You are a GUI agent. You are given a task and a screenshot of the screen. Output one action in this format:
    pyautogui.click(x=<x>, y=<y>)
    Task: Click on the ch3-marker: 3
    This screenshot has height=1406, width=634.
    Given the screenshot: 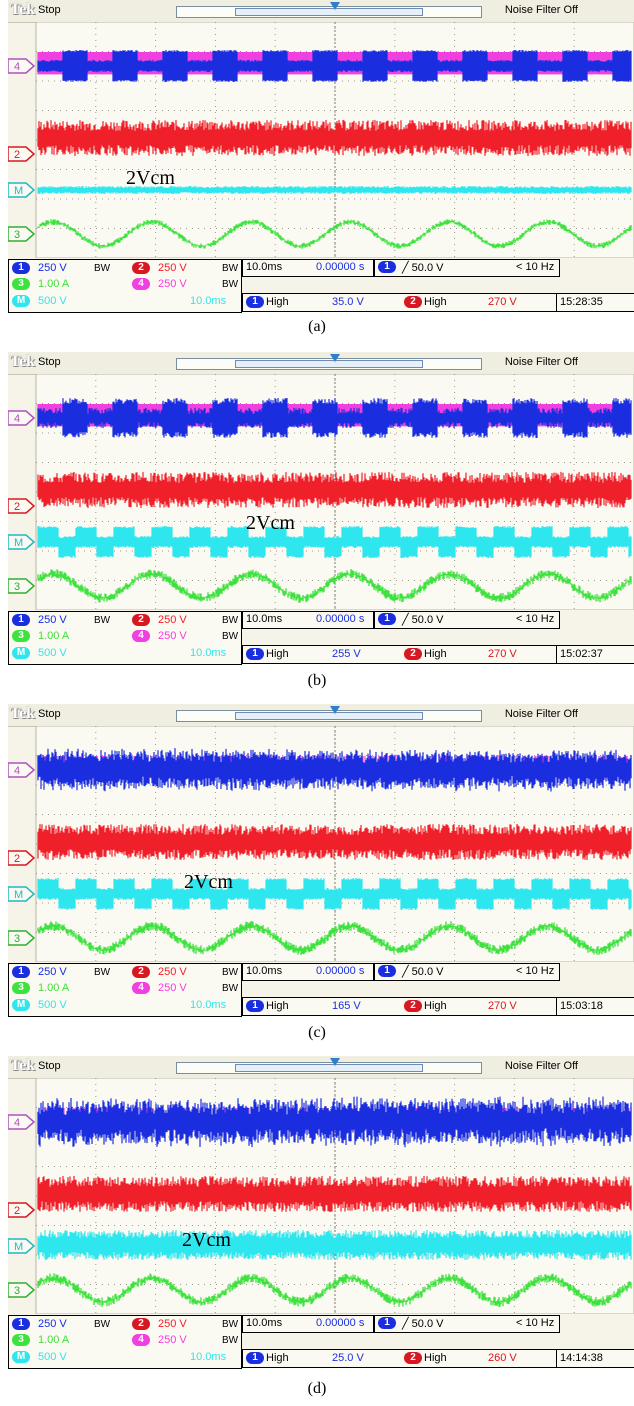 What is the action you would take?
    pyautogui.click(x=22, y=586)
    